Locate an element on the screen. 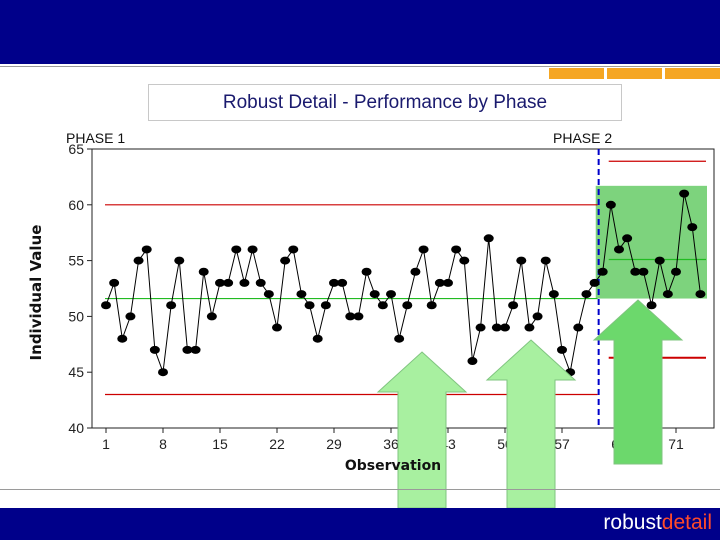 The image size is (720, 540). brand-logo: robustdetail is located at coordinates (657, 523).